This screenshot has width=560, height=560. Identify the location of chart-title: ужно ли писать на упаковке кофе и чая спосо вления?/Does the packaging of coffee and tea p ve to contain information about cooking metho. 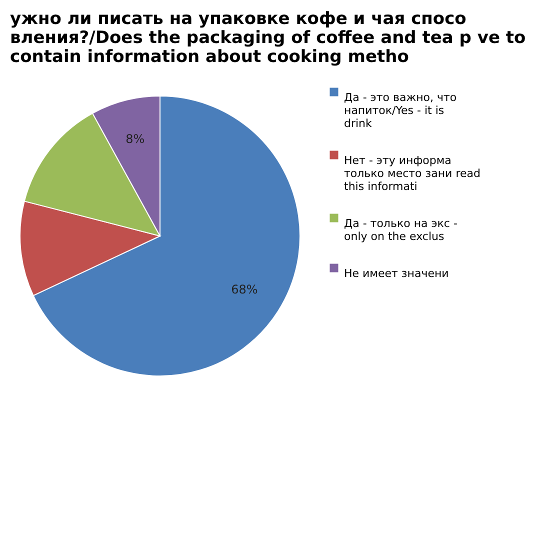
(268, 38).